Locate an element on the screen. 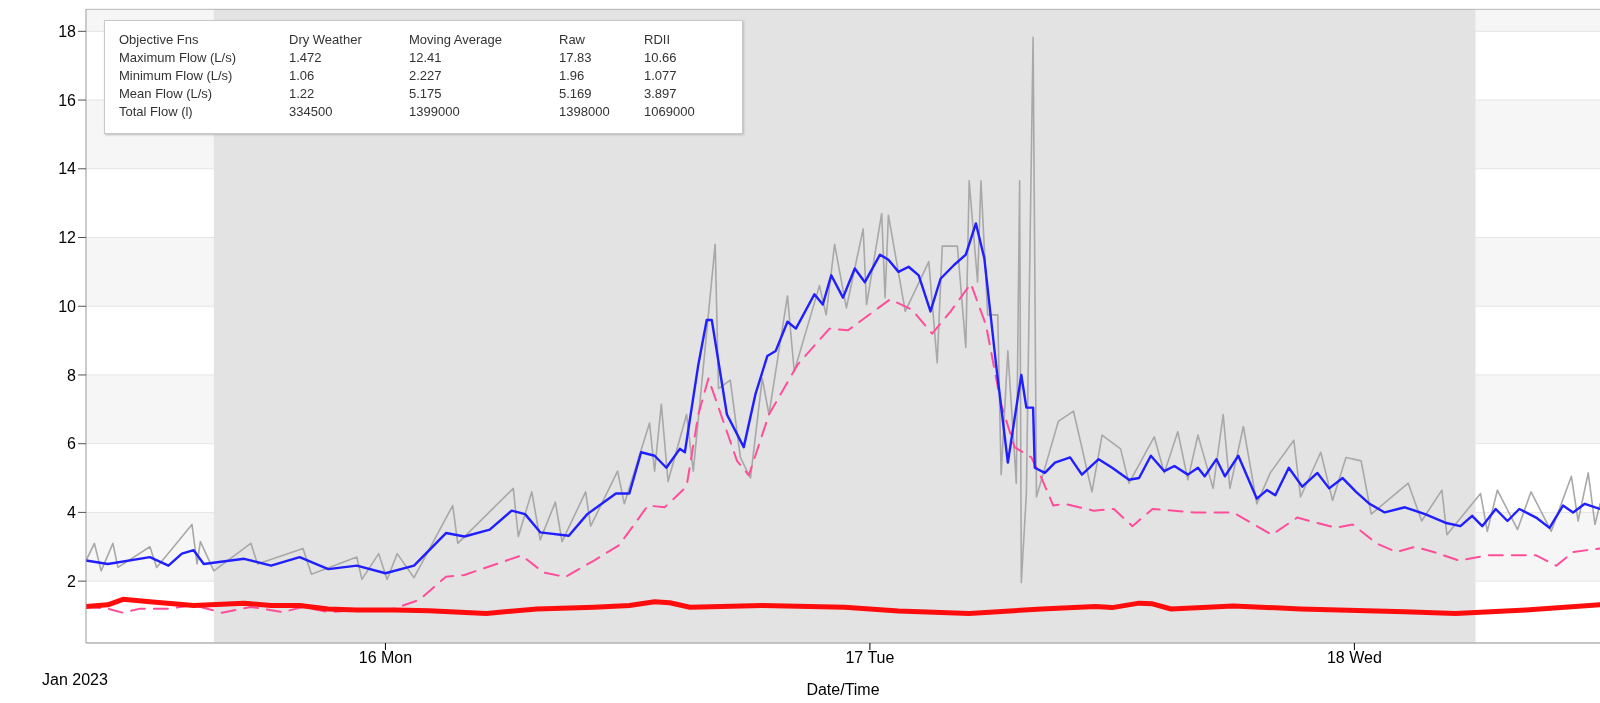 The width and height of the screenshot is (1600, 703). annotation: 1.472 is located at coordinates (306, 58).